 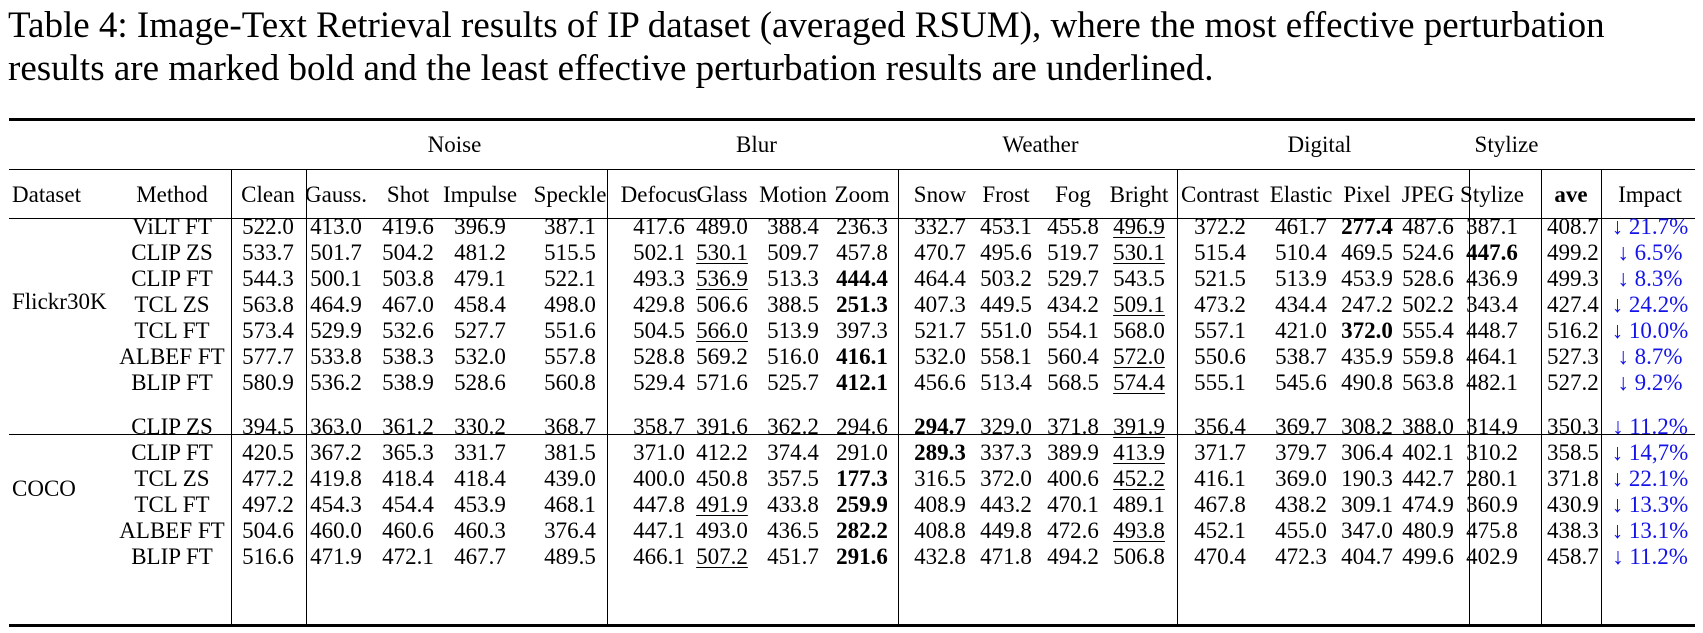 I want to click on value-cell: 456.6, so click(x=940, y=382).